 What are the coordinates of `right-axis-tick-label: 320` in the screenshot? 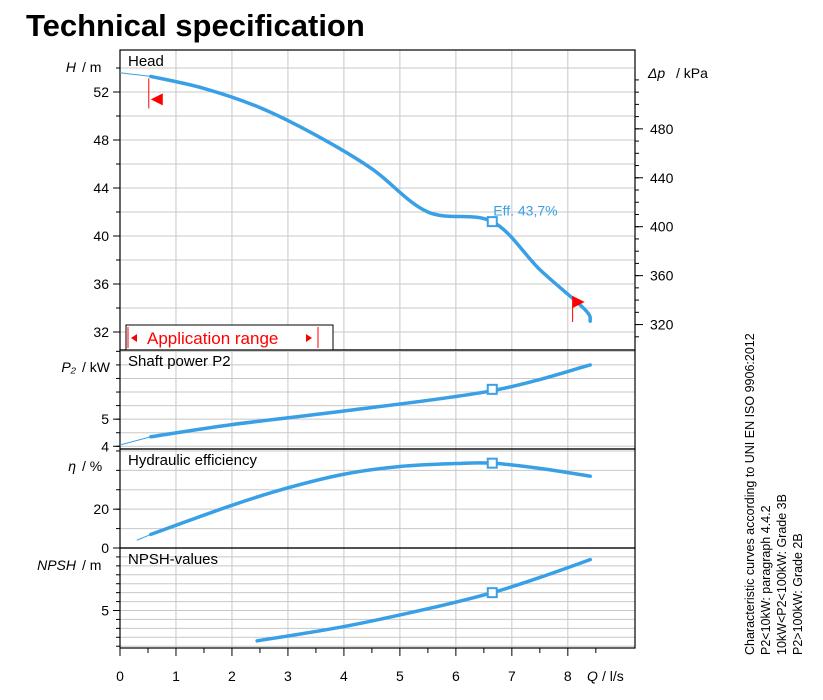 It's located at (662, 325).